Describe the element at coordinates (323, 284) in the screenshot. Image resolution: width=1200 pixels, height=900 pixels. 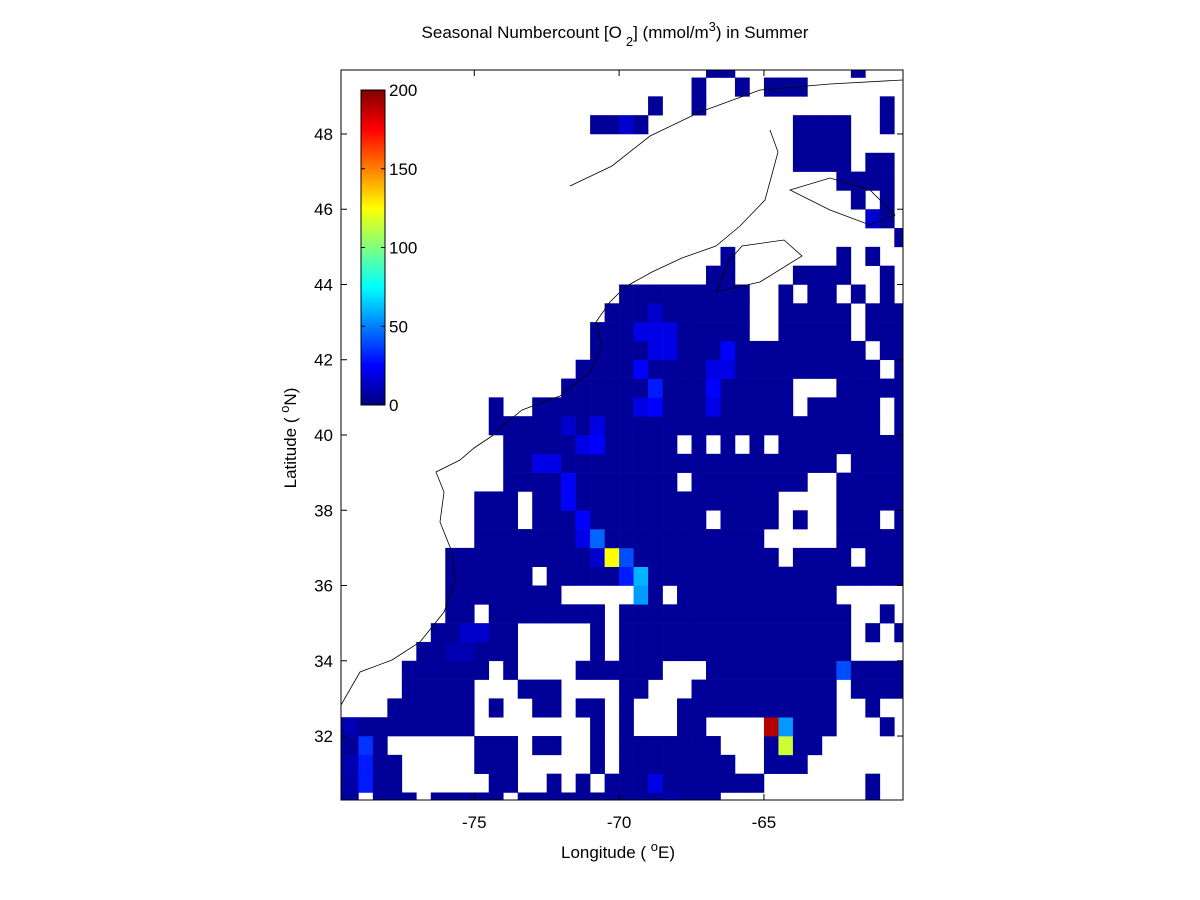
I see `y-tick-label: 44` at that location.